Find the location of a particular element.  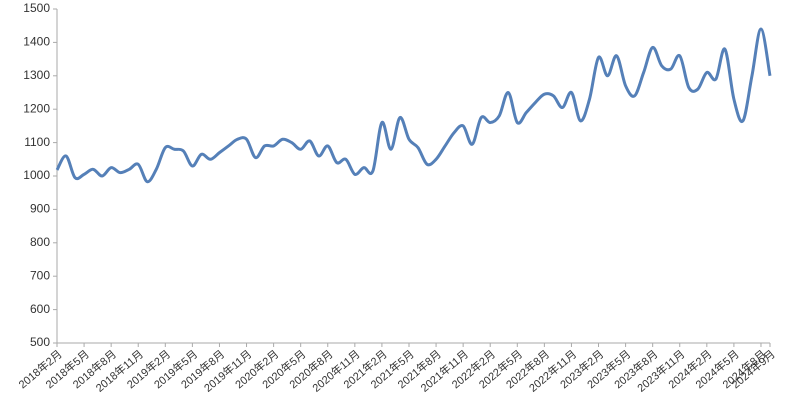

y-tick-label: 900 is located at coordinates (40, 209).